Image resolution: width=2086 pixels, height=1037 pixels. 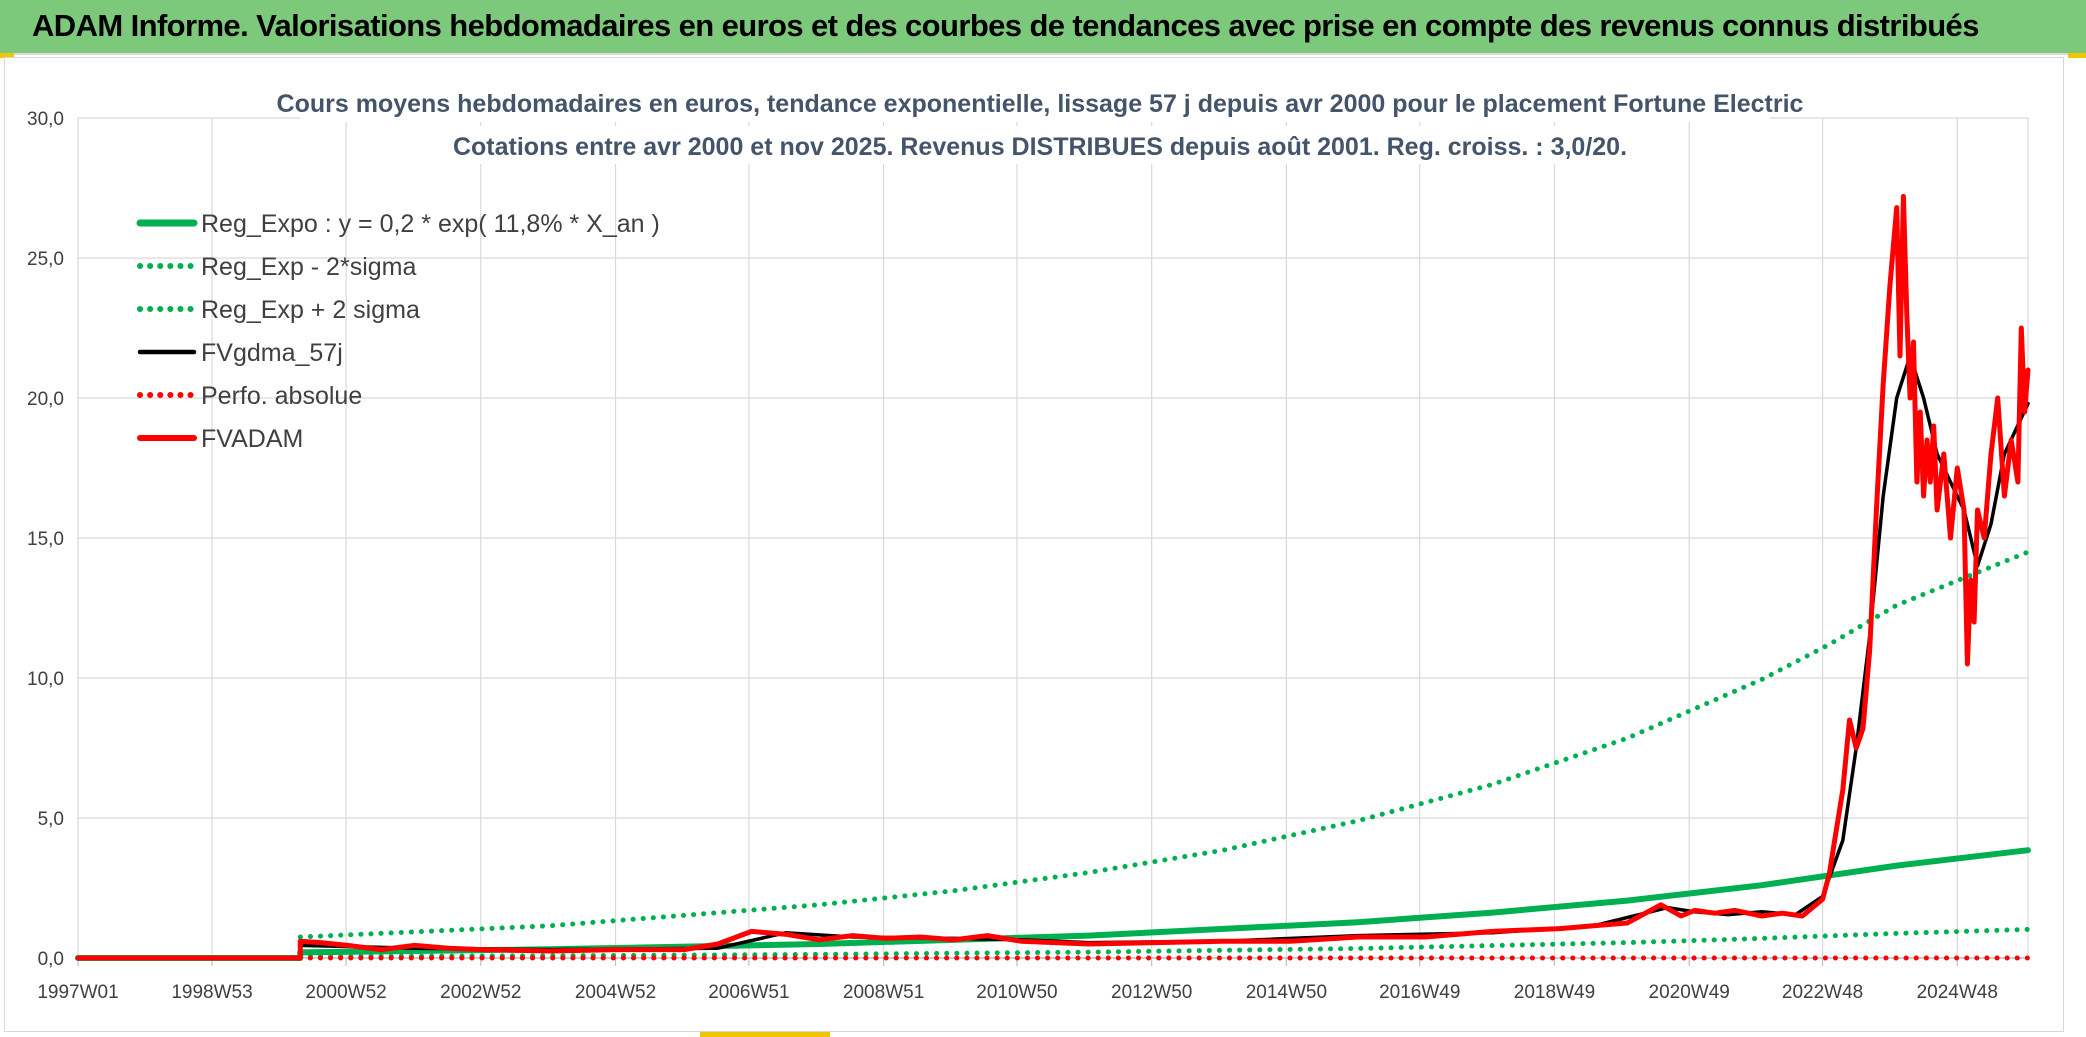 What do you see at coordinates (45, 119) in the screenshot?
I see `y-tick-label: 30,0` at bounding box center [45, 119].